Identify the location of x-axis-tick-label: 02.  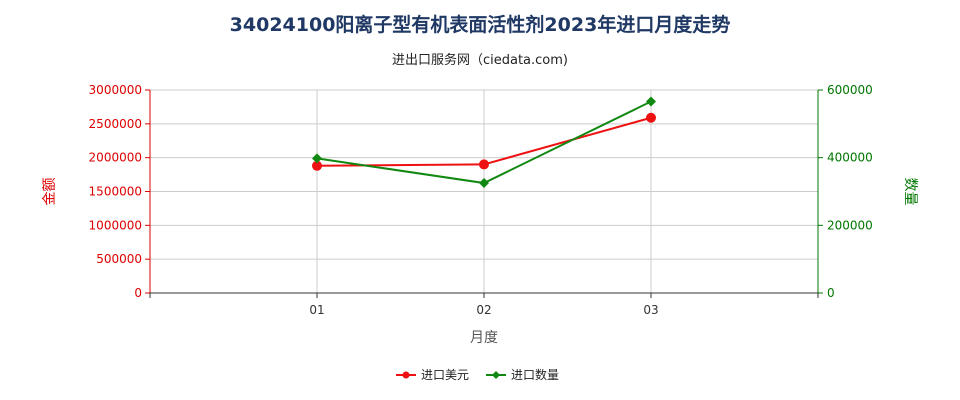
(483, 310).